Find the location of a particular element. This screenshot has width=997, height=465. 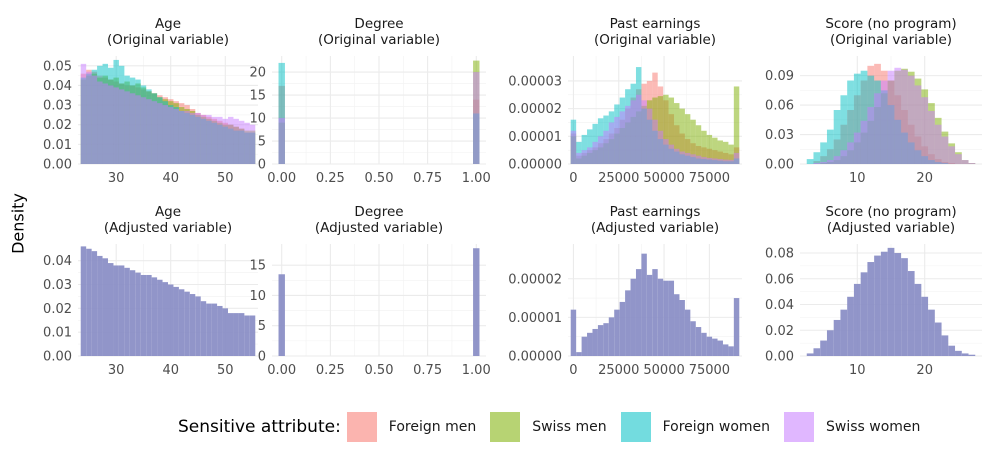

panel-title: Past earnings is located at coordinates (655, 24).